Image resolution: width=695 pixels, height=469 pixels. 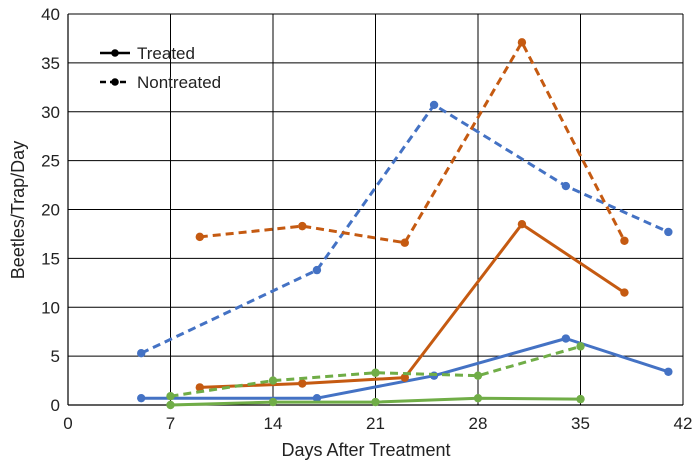 What do you see at coordinates (55, 405) in the screenshot?
I see `y-tick-label: 0` at bounding box center [55, 405].